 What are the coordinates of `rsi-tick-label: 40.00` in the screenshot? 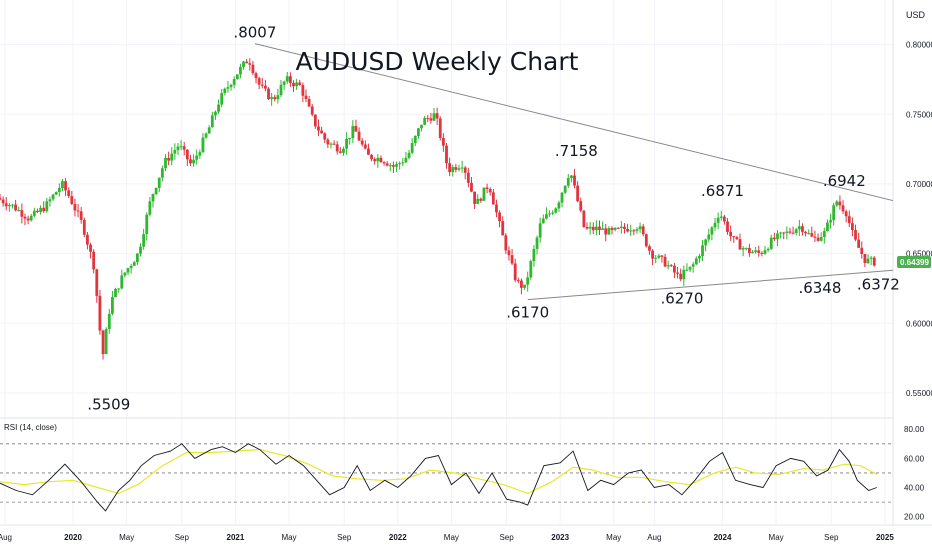 It's located at (914, 488).